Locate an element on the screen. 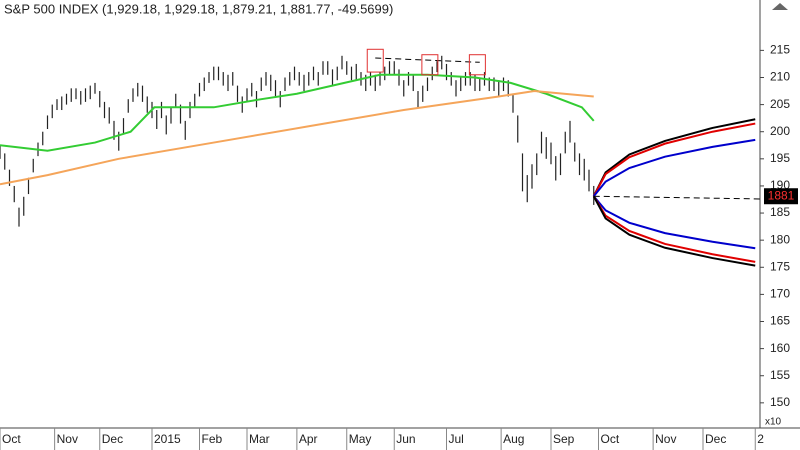 Image resolution: width=800 pixels, height=450 pixels. y-tick-label: 200 is located at coordinates (780, 131).